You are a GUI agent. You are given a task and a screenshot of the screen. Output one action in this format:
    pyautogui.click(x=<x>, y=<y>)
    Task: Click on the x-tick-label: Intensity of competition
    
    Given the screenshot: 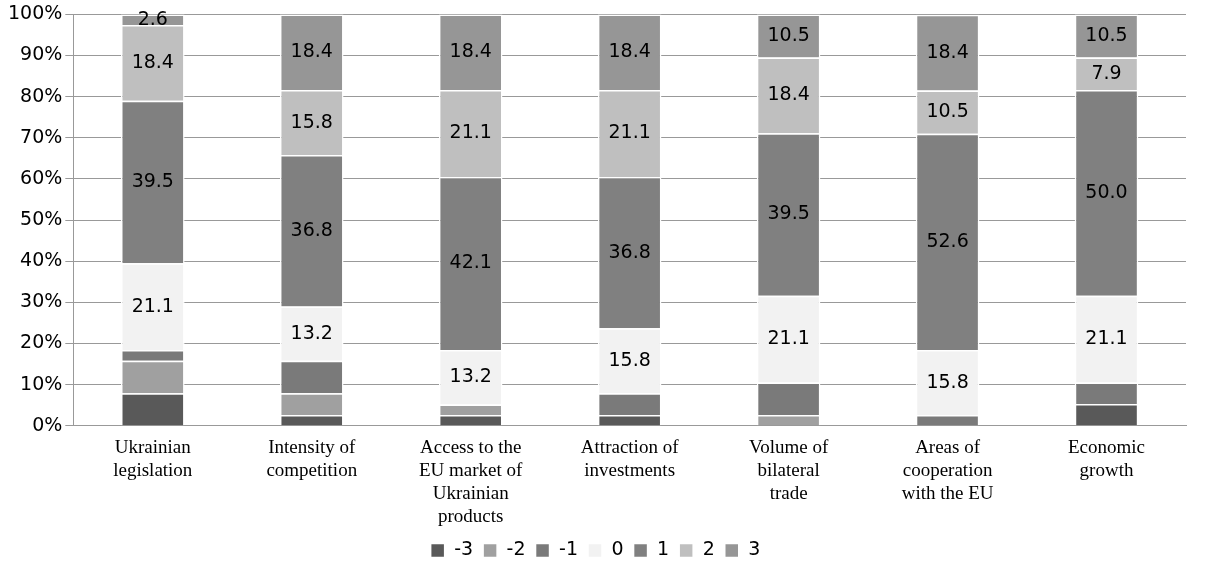 What is the action you would take?
    pyautogui.click(x=312, y=458)
    